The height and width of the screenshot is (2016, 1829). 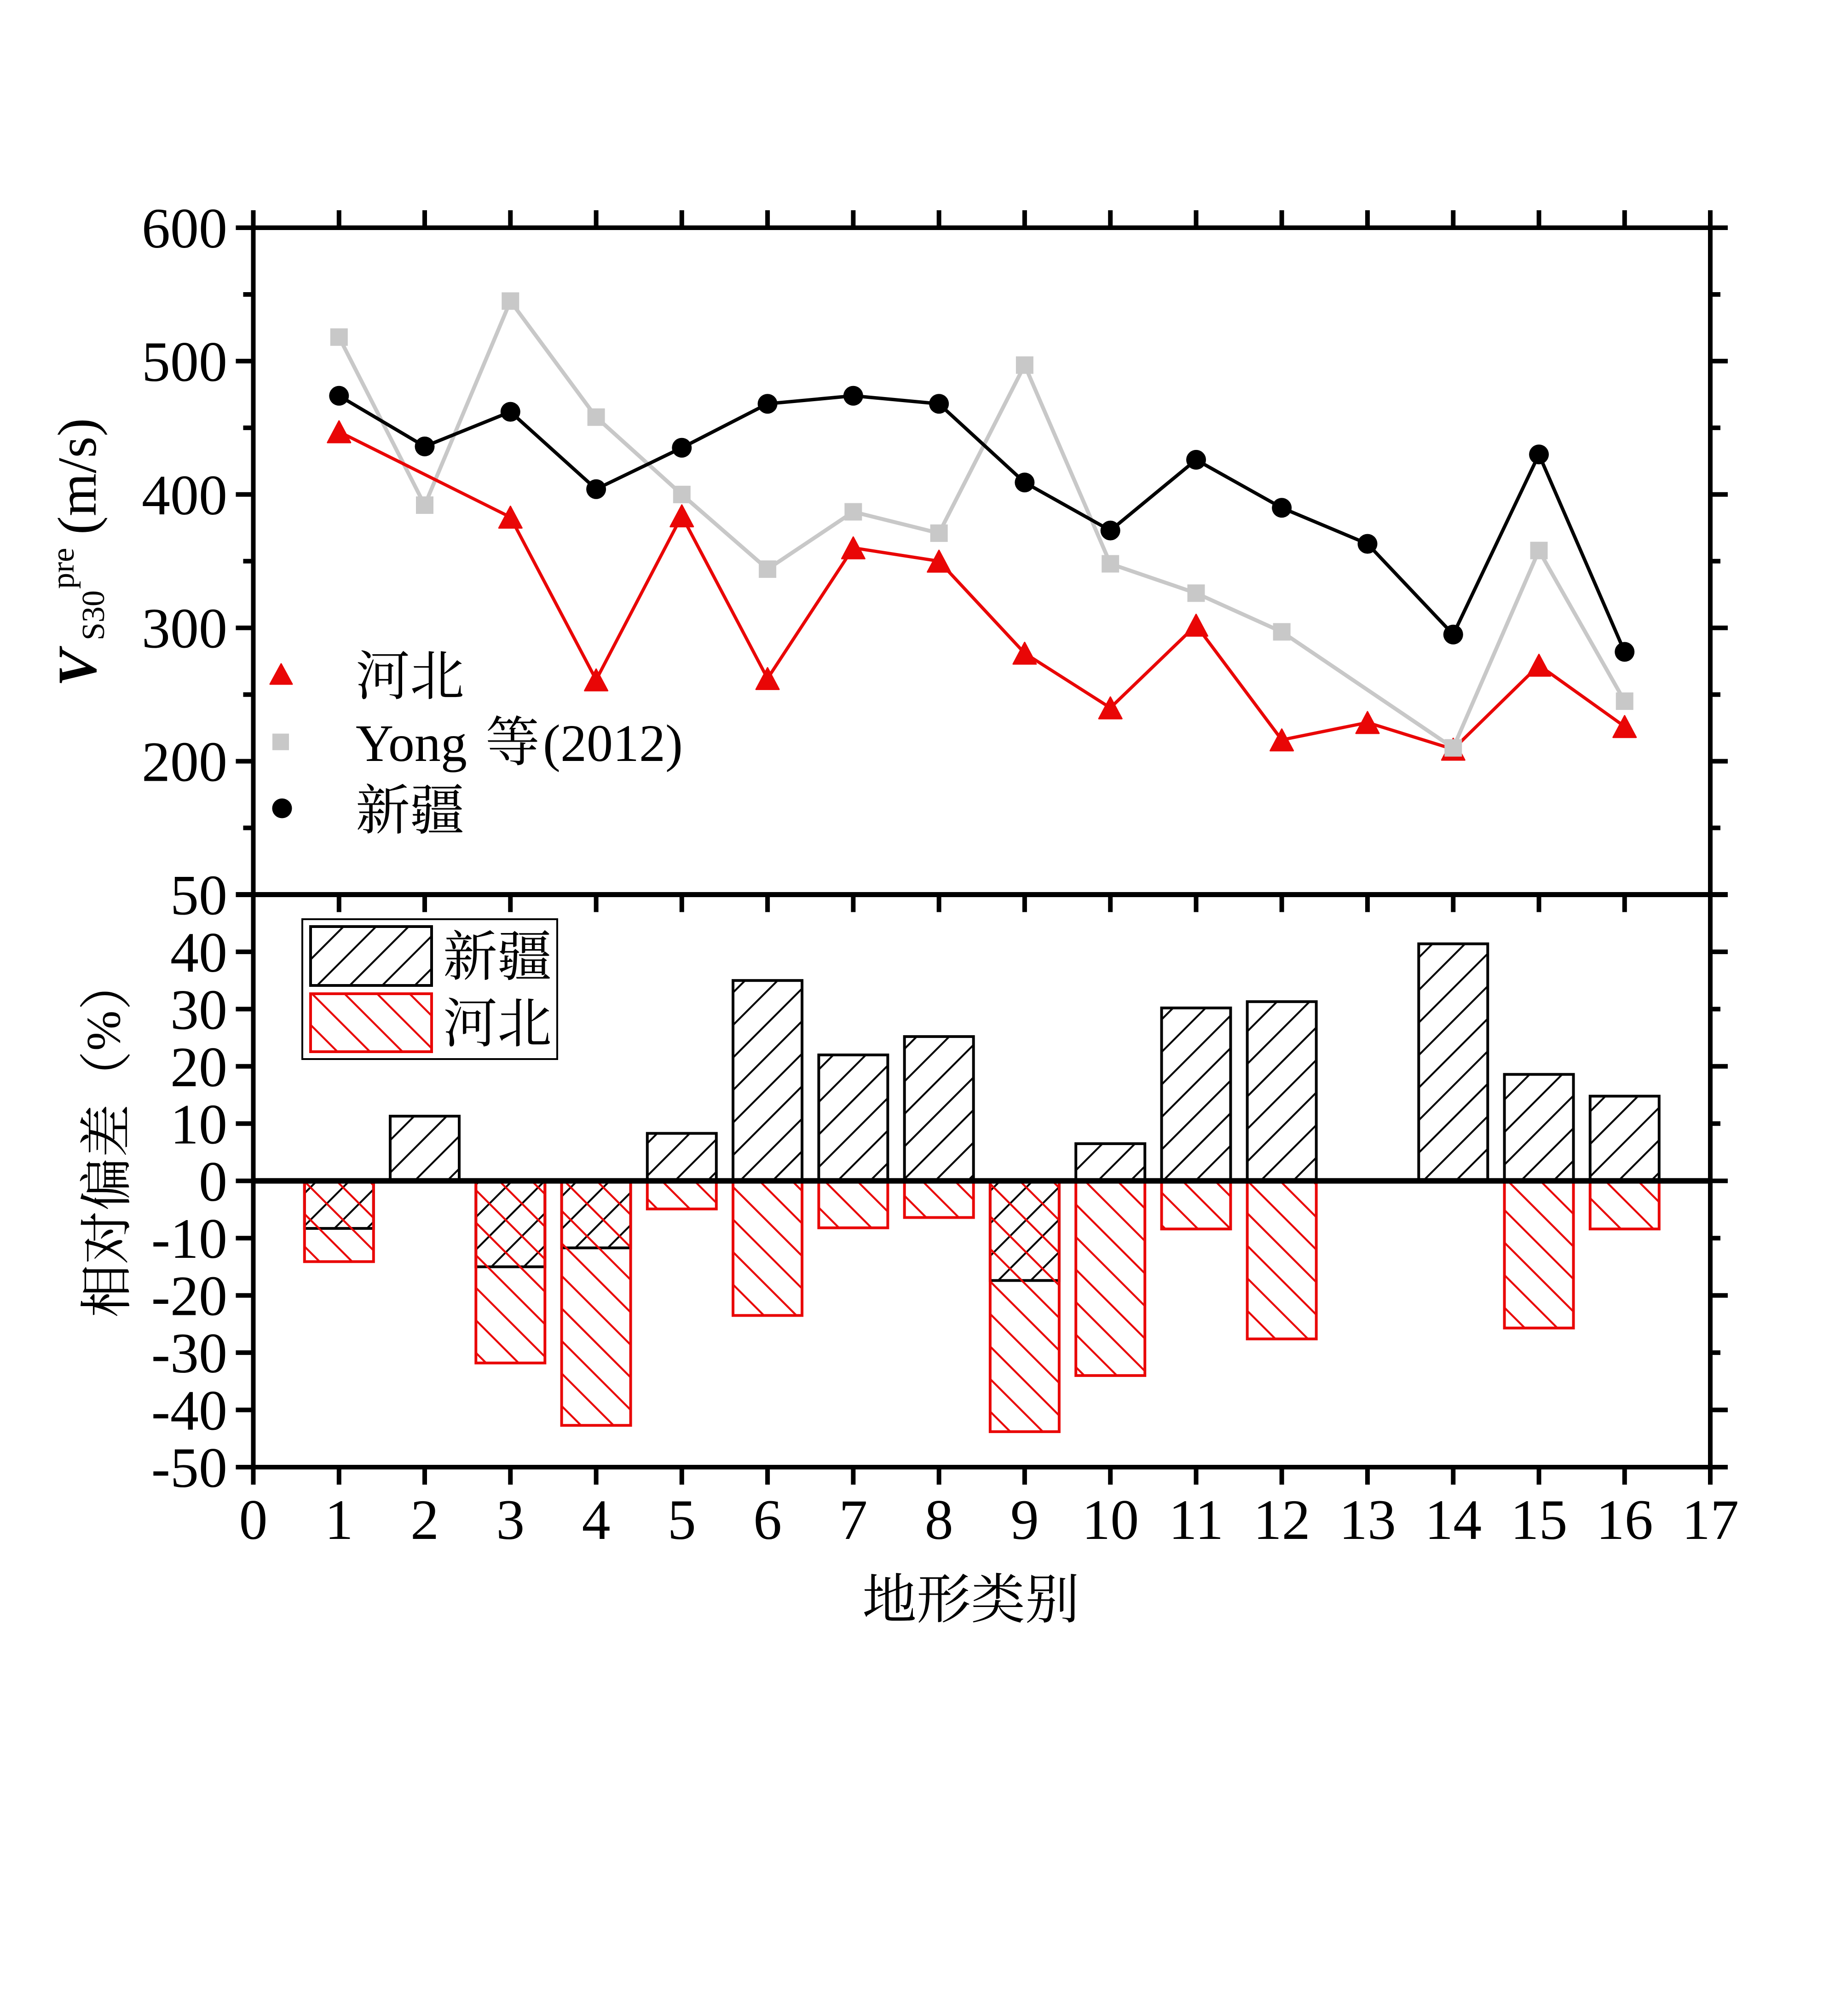 I want to click on svg-text: -20, so click(x=189, y=1296).